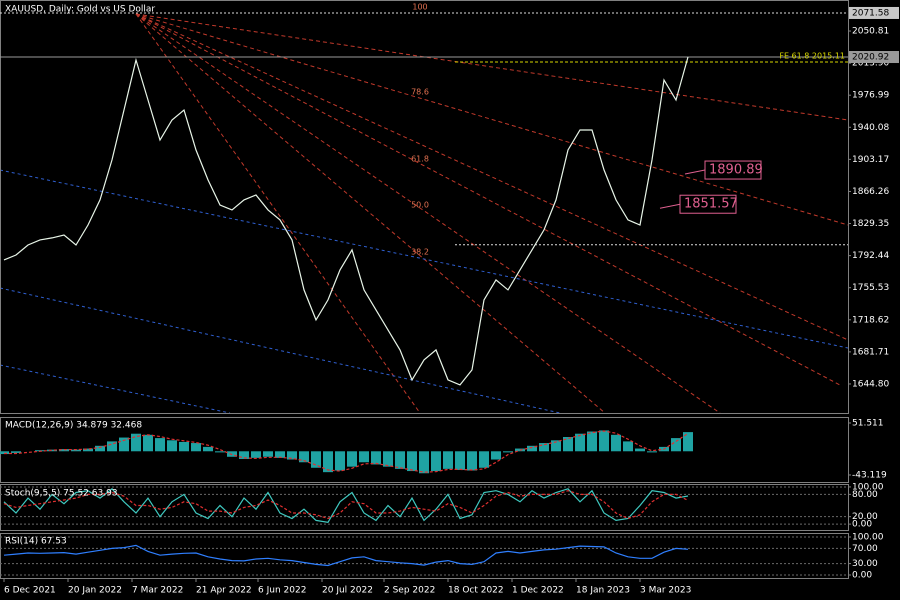  I want to click on fib-label: 61.8, so click(420, 159).